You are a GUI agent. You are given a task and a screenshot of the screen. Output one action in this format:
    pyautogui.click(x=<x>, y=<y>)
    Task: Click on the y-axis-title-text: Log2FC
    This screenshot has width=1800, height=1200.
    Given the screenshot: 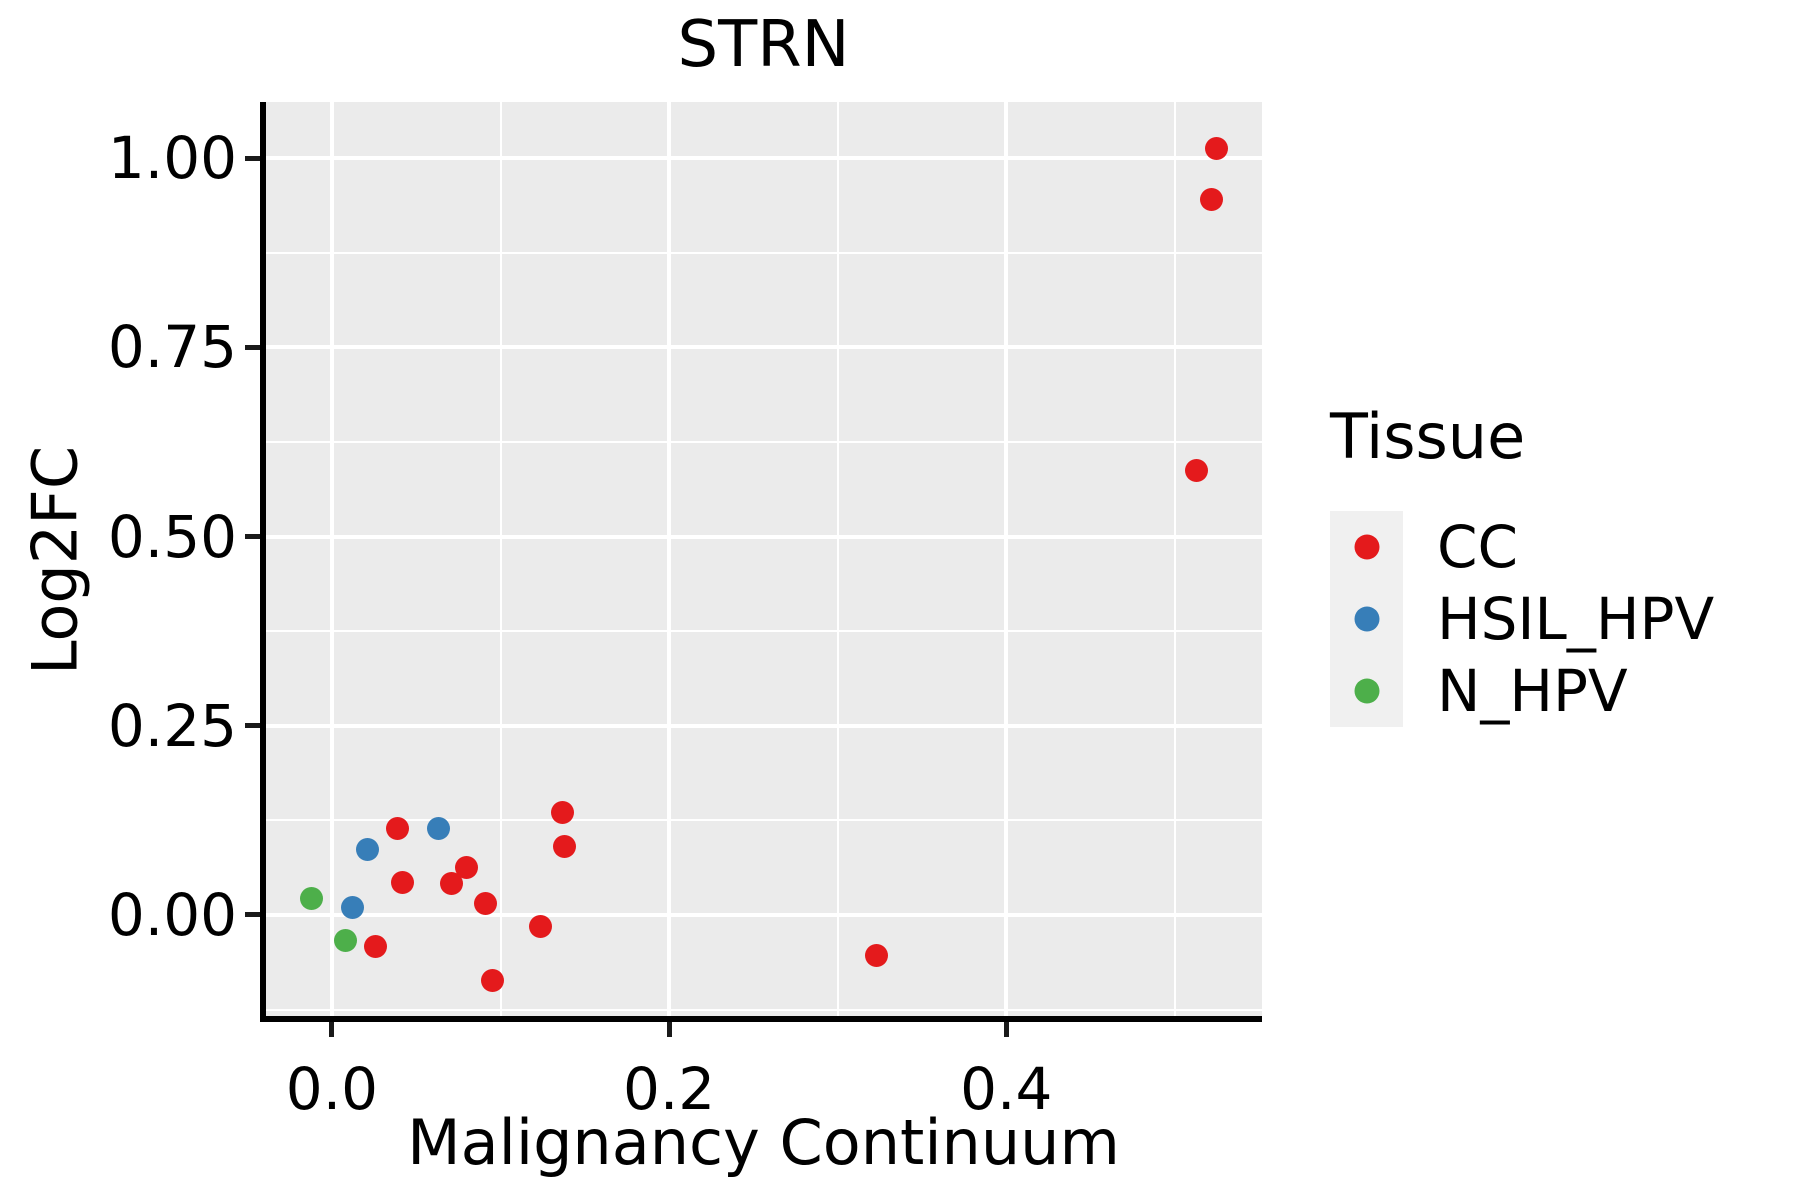 What is the action you would take?
    pyautogui.click(x=55, y=560)
    